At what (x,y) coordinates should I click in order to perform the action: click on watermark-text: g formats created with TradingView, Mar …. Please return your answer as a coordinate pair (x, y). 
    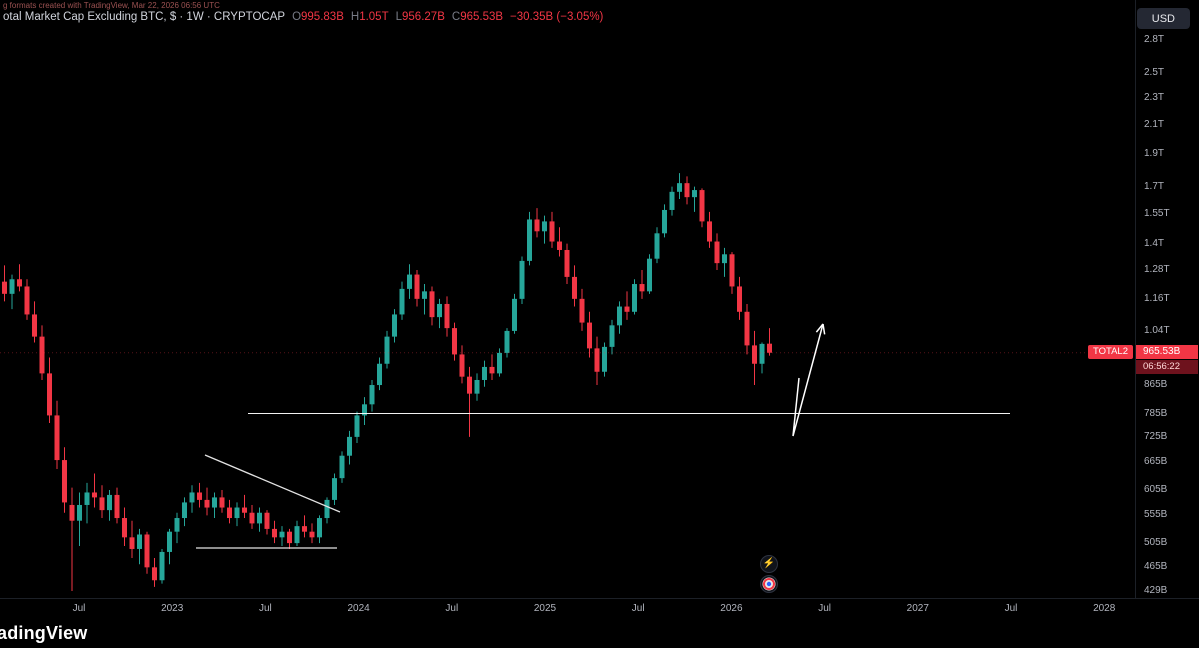
    Looking at the image, I should click on (111, 5).